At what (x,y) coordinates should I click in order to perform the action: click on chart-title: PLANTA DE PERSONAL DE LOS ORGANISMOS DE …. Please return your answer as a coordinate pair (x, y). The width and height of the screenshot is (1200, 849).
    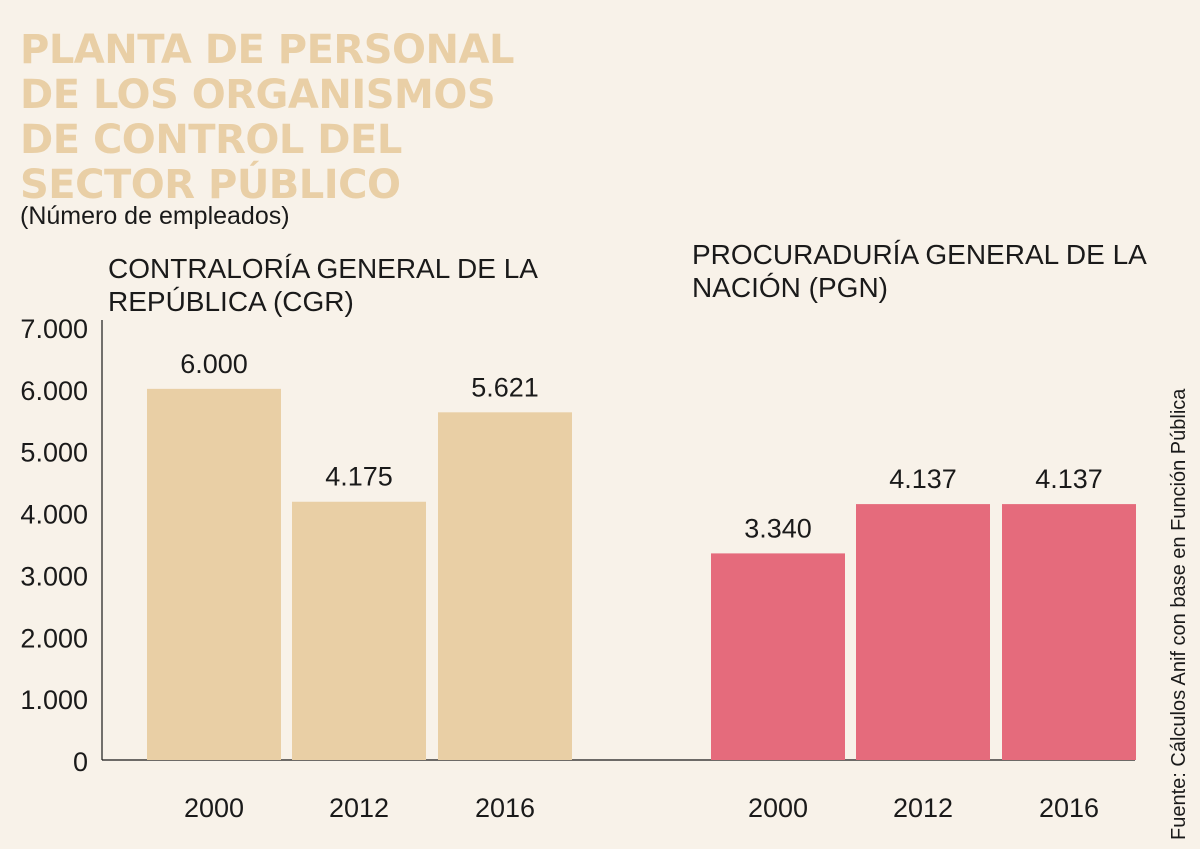
    Looking at the image, I should click on (267, 118).